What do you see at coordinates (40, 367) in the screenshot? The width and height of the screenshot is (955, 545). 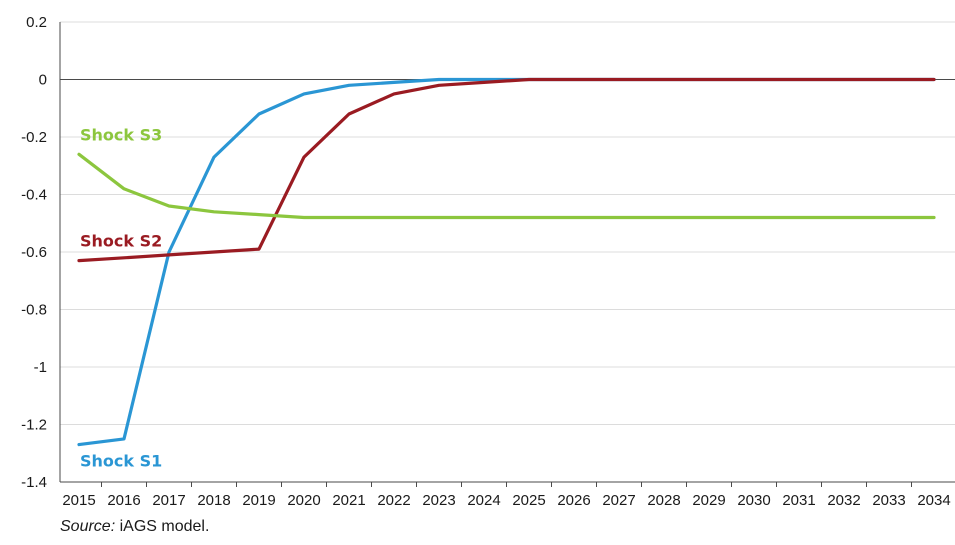 I see `y-tick-label: -1` at bounding box center [40, 367].